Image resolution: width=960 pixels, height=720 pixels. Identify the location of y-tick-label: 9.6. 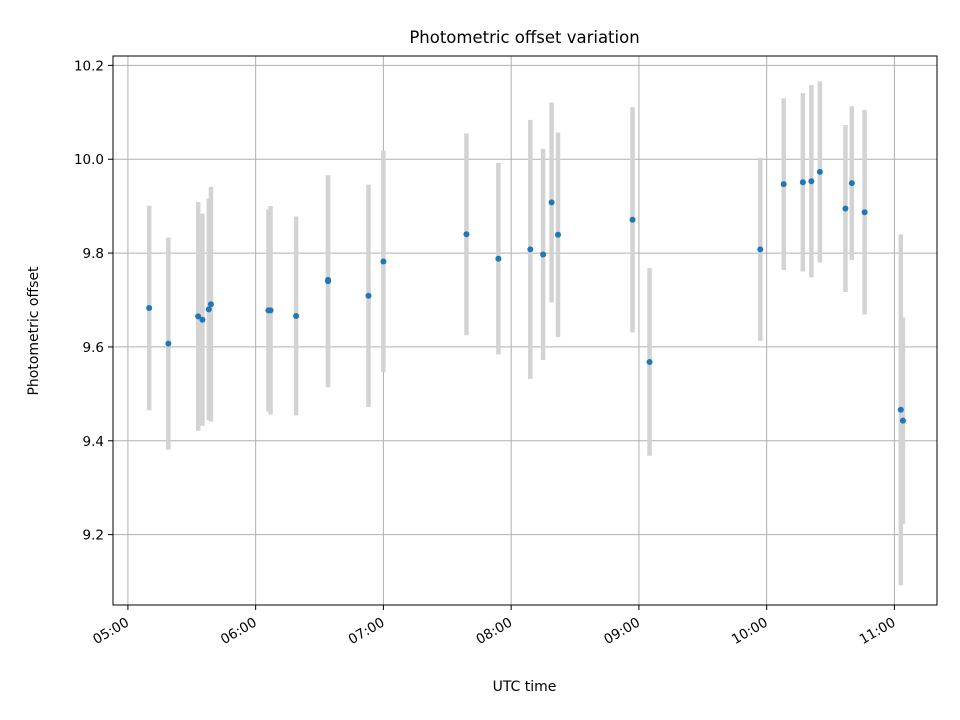
(93, 348).